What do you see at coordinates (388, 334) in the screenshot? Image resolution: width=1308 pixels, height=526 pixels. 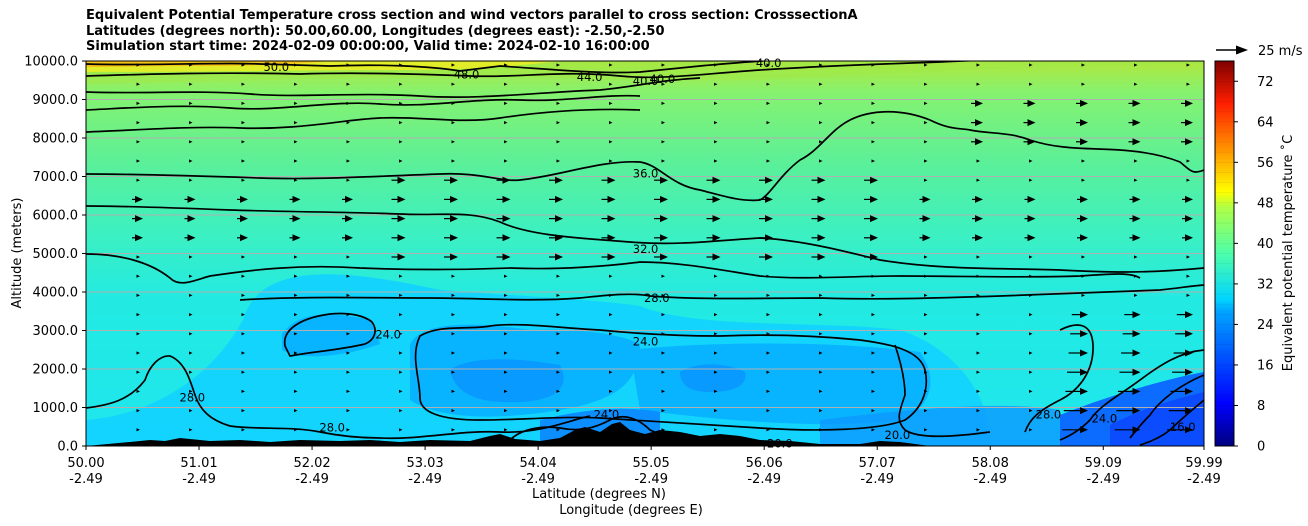 I see `contour-label: 24.0` at bounding box center [388, 334].